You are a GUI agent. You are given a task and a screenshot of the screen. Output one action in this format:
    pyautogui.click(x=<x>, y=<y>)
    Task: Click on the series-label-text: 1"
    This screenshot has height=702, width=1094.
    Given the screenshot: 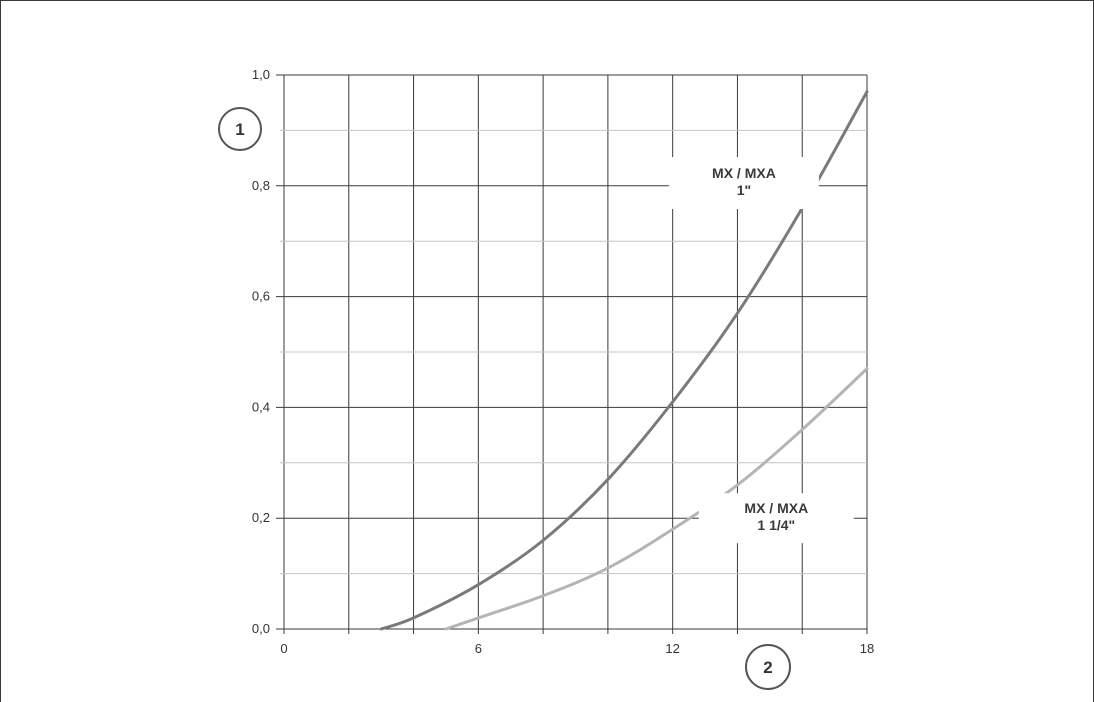 What is the action you would take?
    pyautogui.click(x=744, y=190)
    